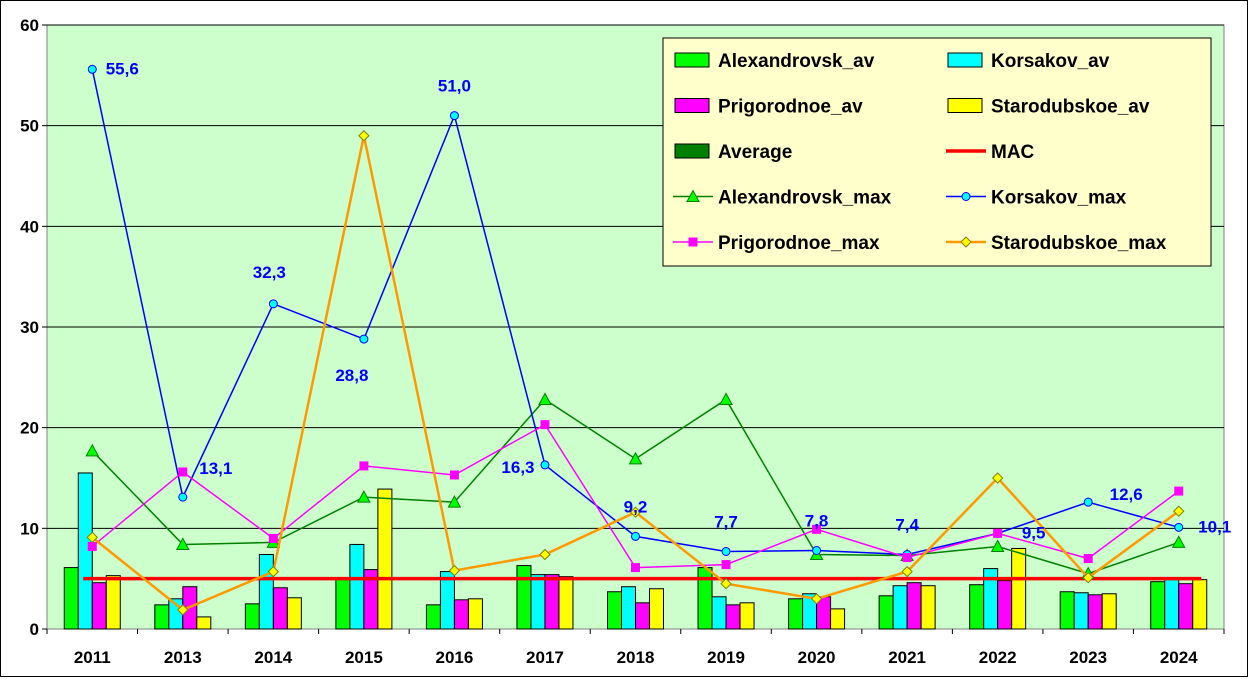 This screenshot has width=1248, height=682. What do you see at coordinates (796, 61) in the screenshot?
I see `legend-label: Alexandrovsk_av` at bounding box center [796, 61].